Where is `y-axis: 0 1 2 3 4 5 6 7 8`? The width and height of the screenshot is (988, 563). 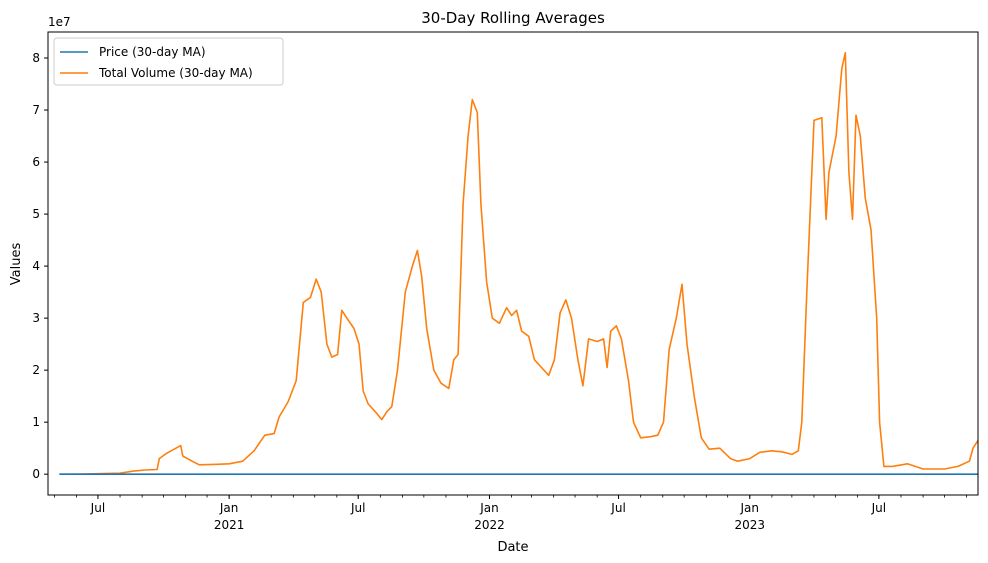 y-axis: 0 1 2 3 4 5 6 7 8 is located at coordinates (40, 266).